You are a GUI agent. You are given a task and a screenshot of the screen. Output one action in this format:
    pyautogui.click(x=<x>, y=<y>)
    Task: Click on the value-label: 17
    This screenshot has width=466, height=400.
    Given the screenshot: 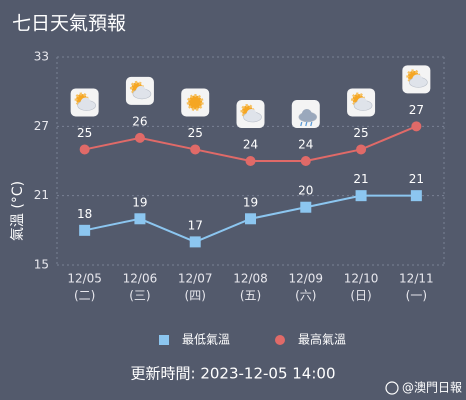 What is the action you would take?
    pyautogui.click(x=195, y=225)
    